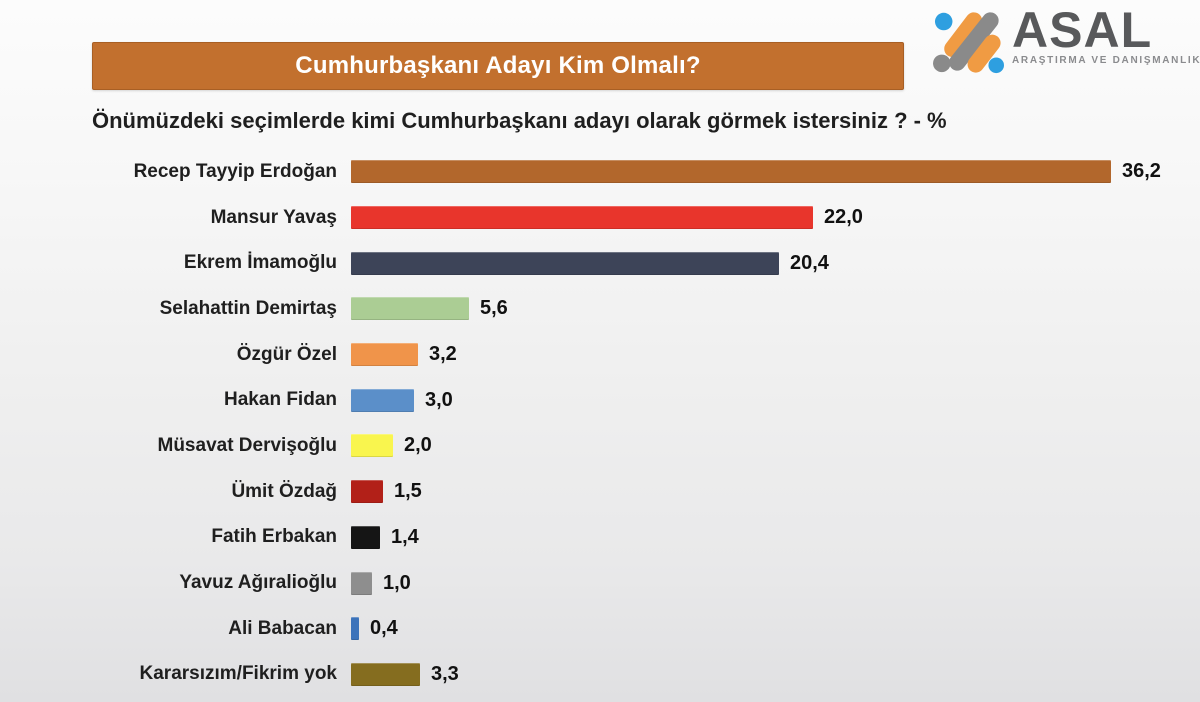 This screenshot has width=1200, height=702. What do you see at coordinates (397, 582) in the screenshot?
I see `bar-value-label: 1,0` at bounding box center [397, 582].